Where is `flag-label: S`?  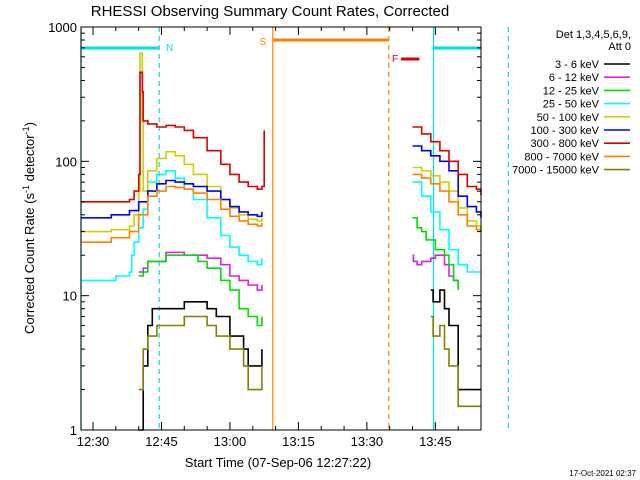 flag-label: S is located at coordinates (263, 42).